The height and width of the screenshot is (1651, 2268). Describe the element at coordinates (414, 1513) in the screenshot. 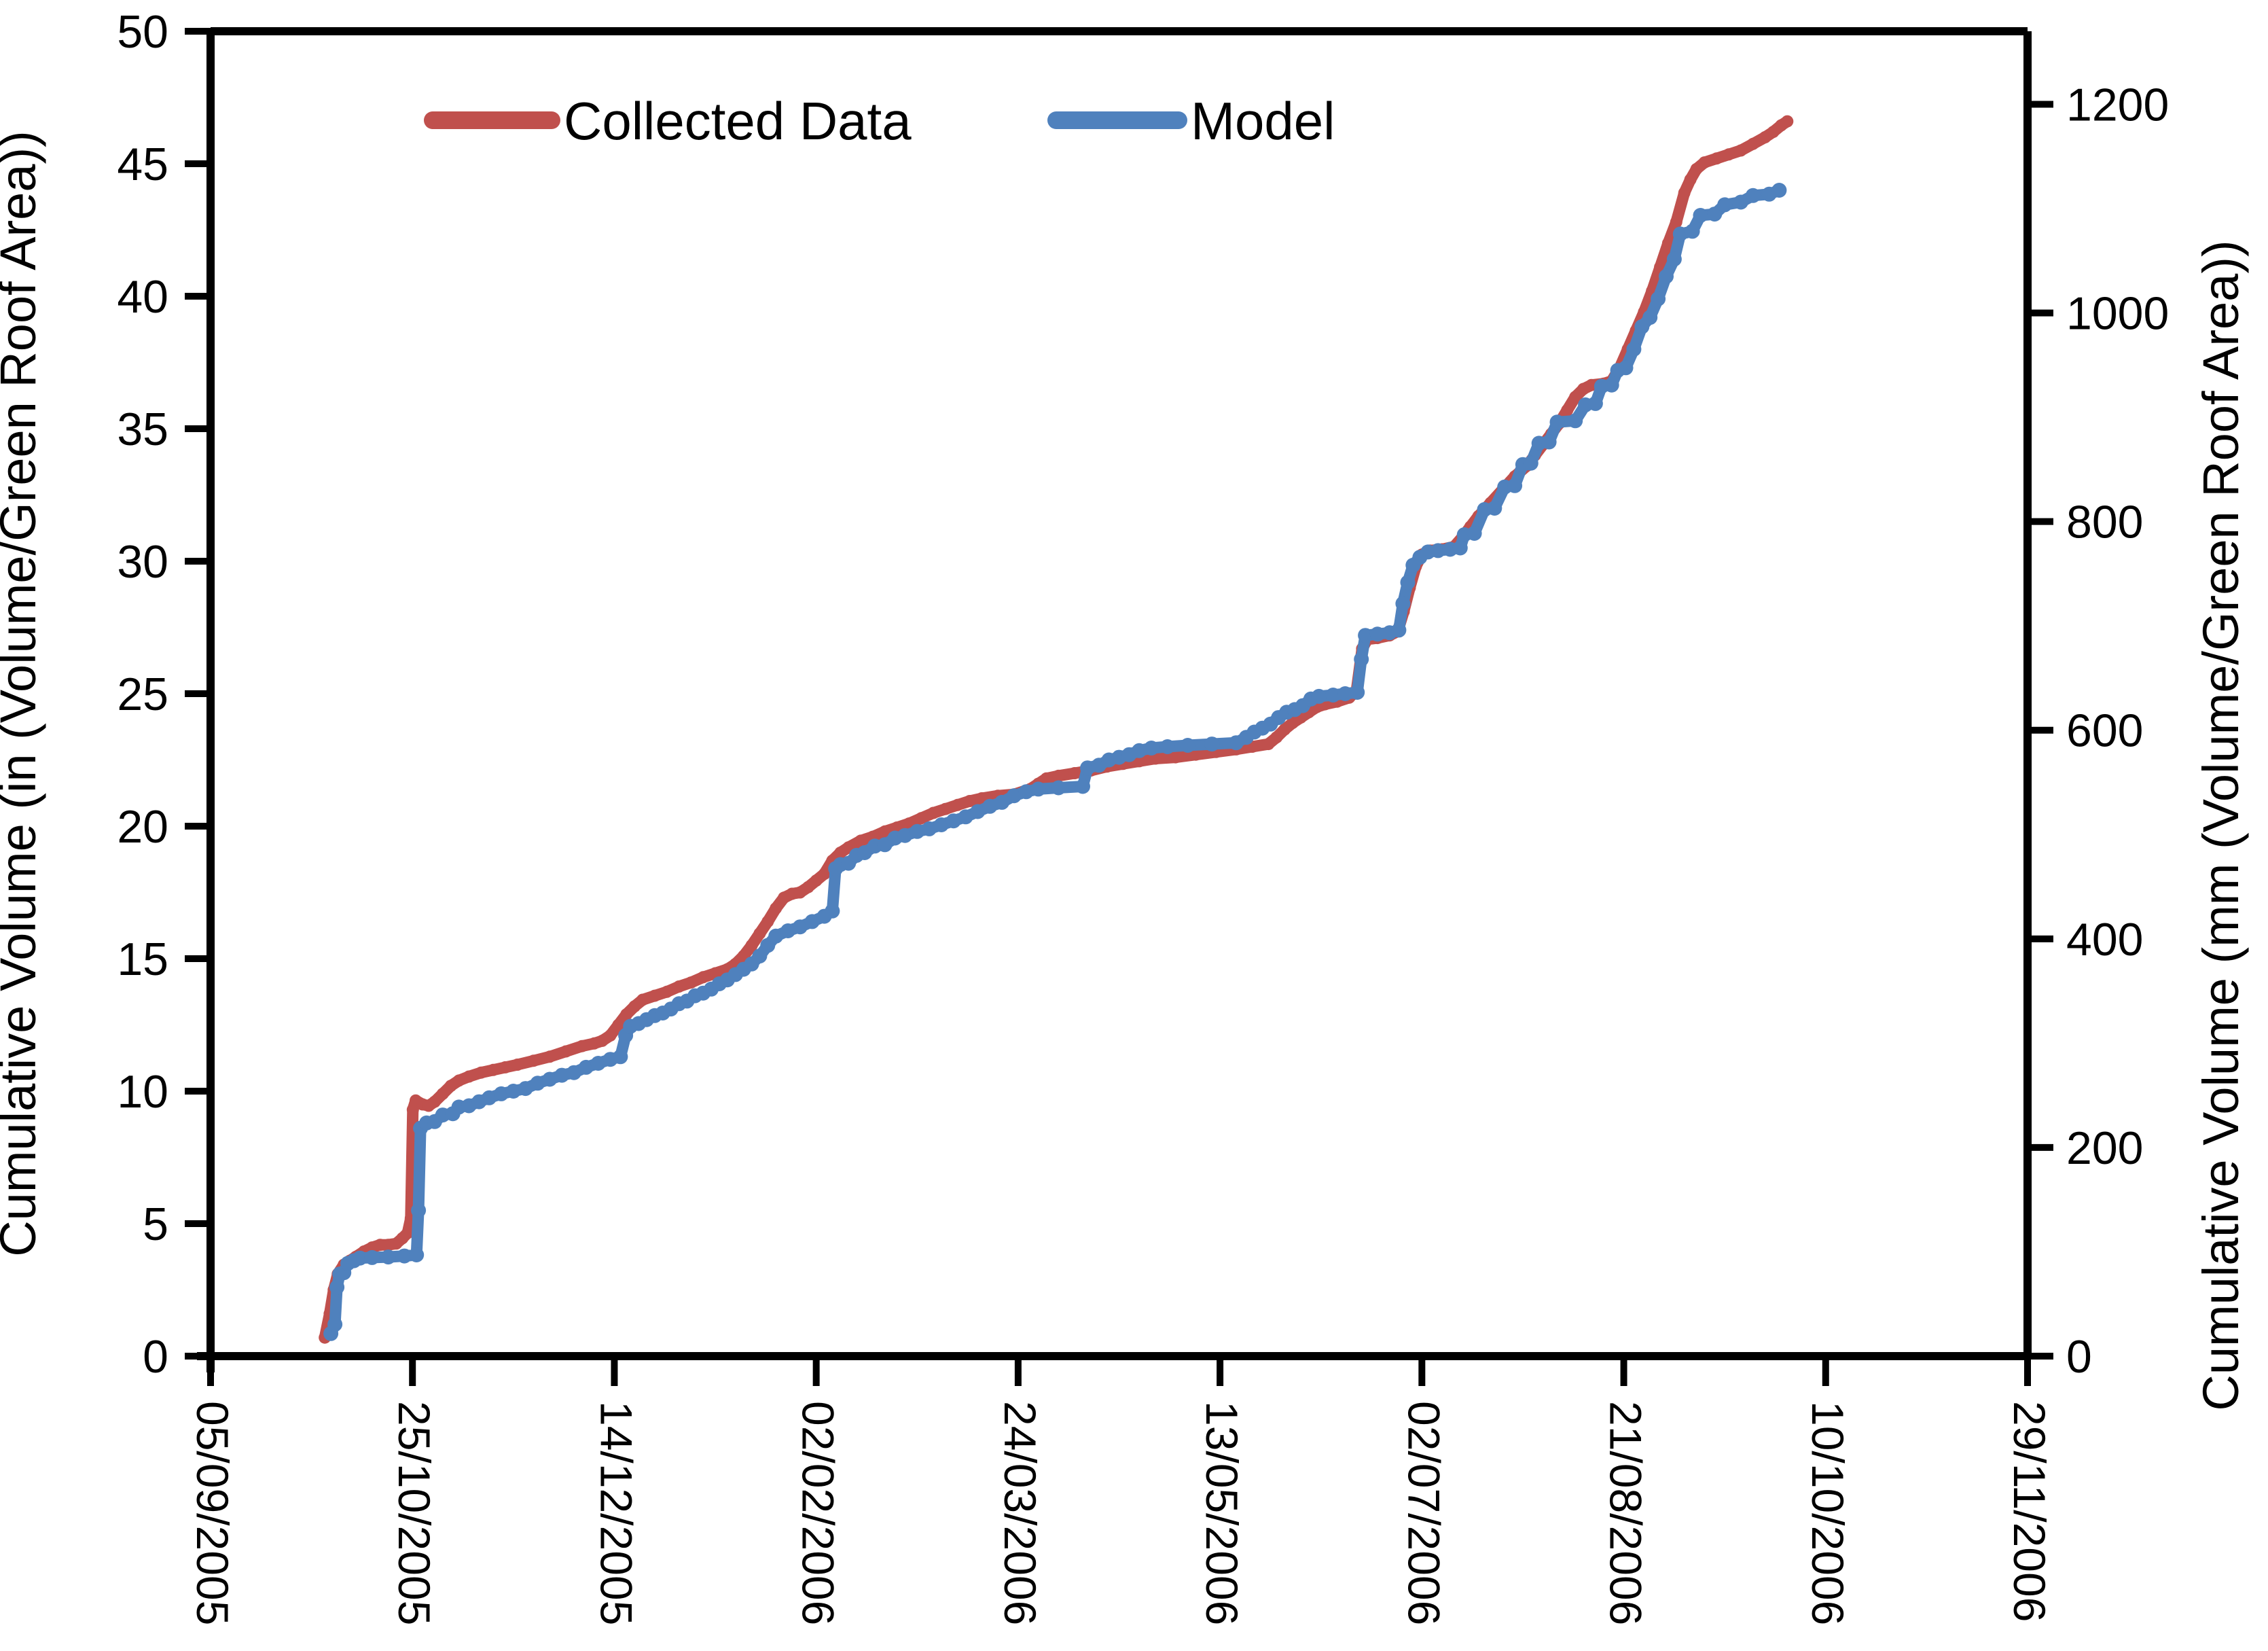

I see `x-tick-label: 25/10/2005` at that location.